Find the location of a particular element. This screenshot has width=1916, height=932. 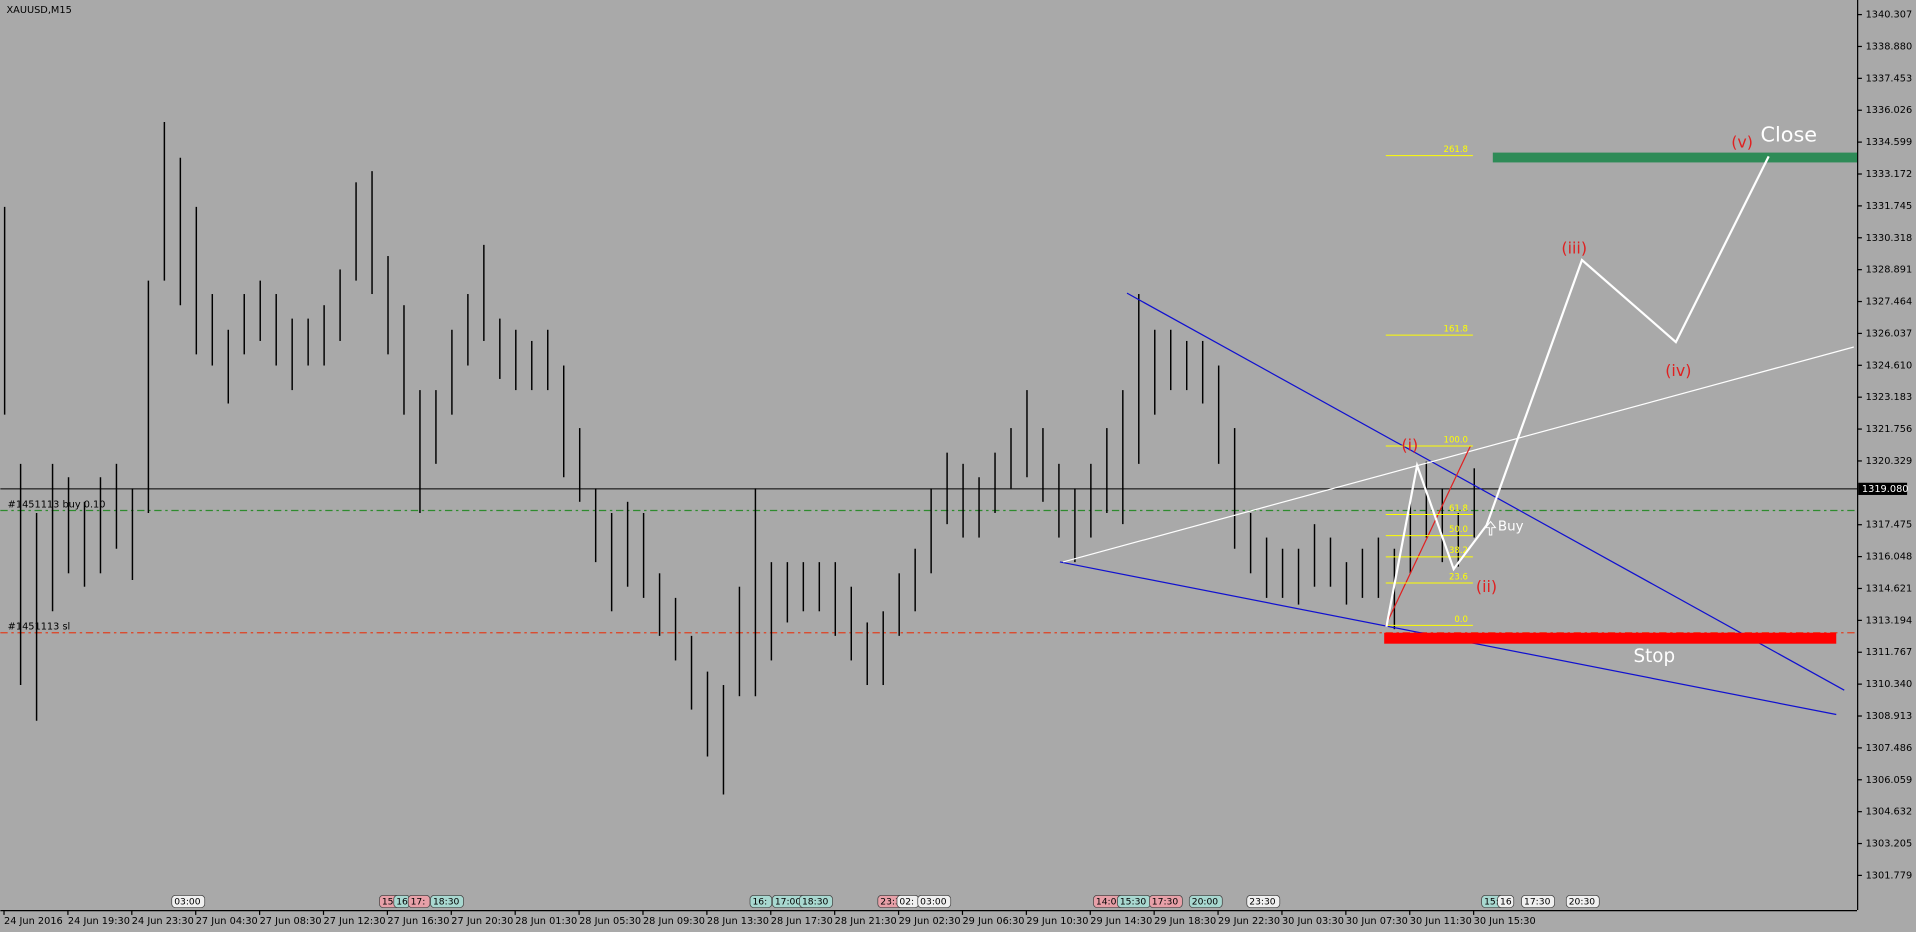

fibo-label: 50.0 is located at coordinates (1458, 530).